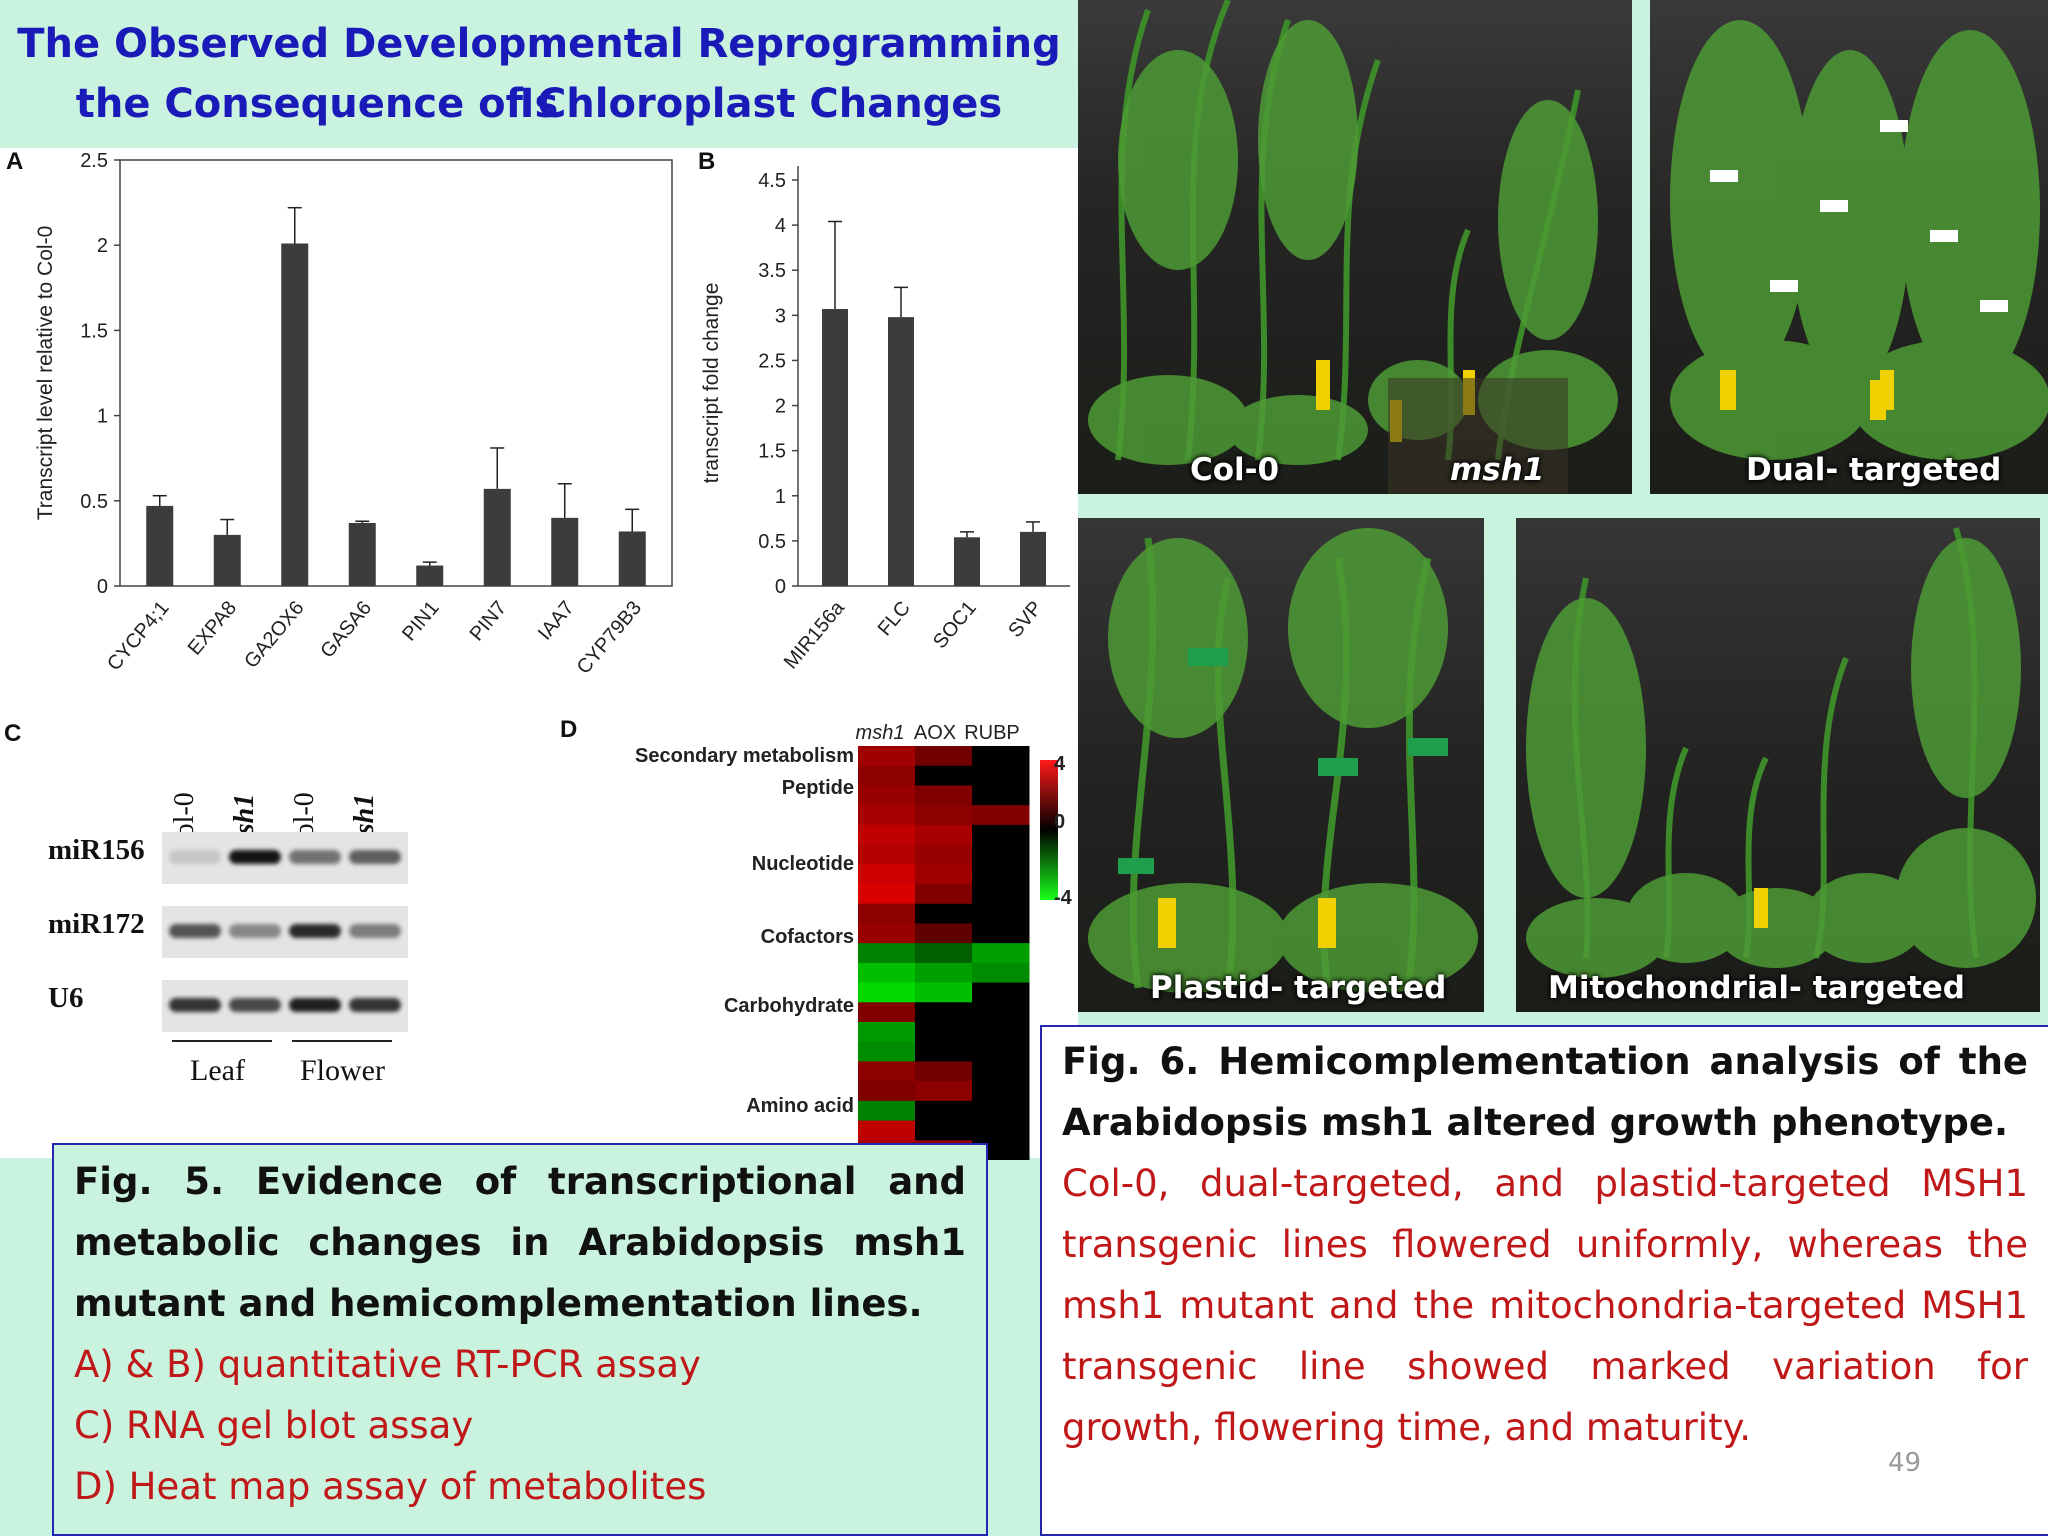 The image size is (2048, 1536). What do you see at coordinates (96, 850) in the screenshot?
I see `blot-row-label: miR156` at bounding box center [96, 850].